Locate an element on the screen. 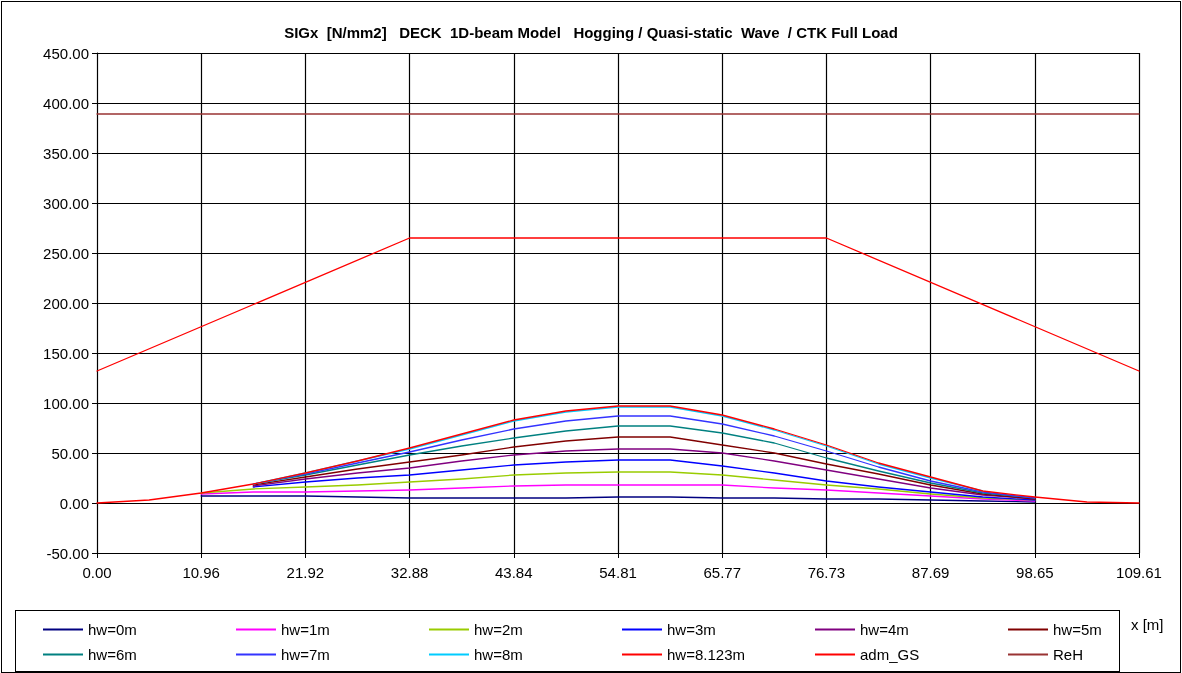 The image size is (1182, 673). x-tick-label: 65.77 is located at coordinates (722, 572).